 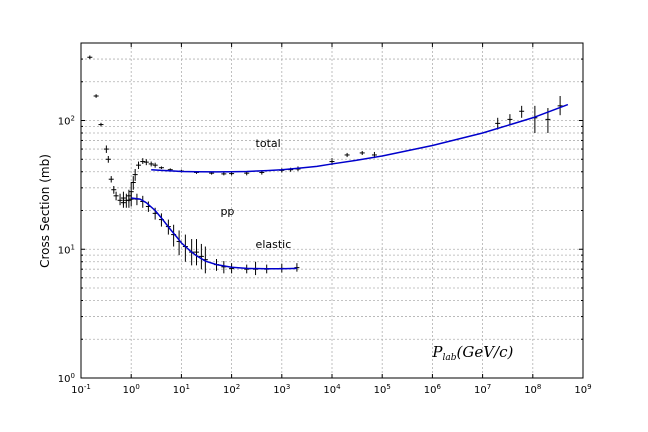 I want to click on x-axis-math-rest: (GeV/c), so click(x=485, y=352).